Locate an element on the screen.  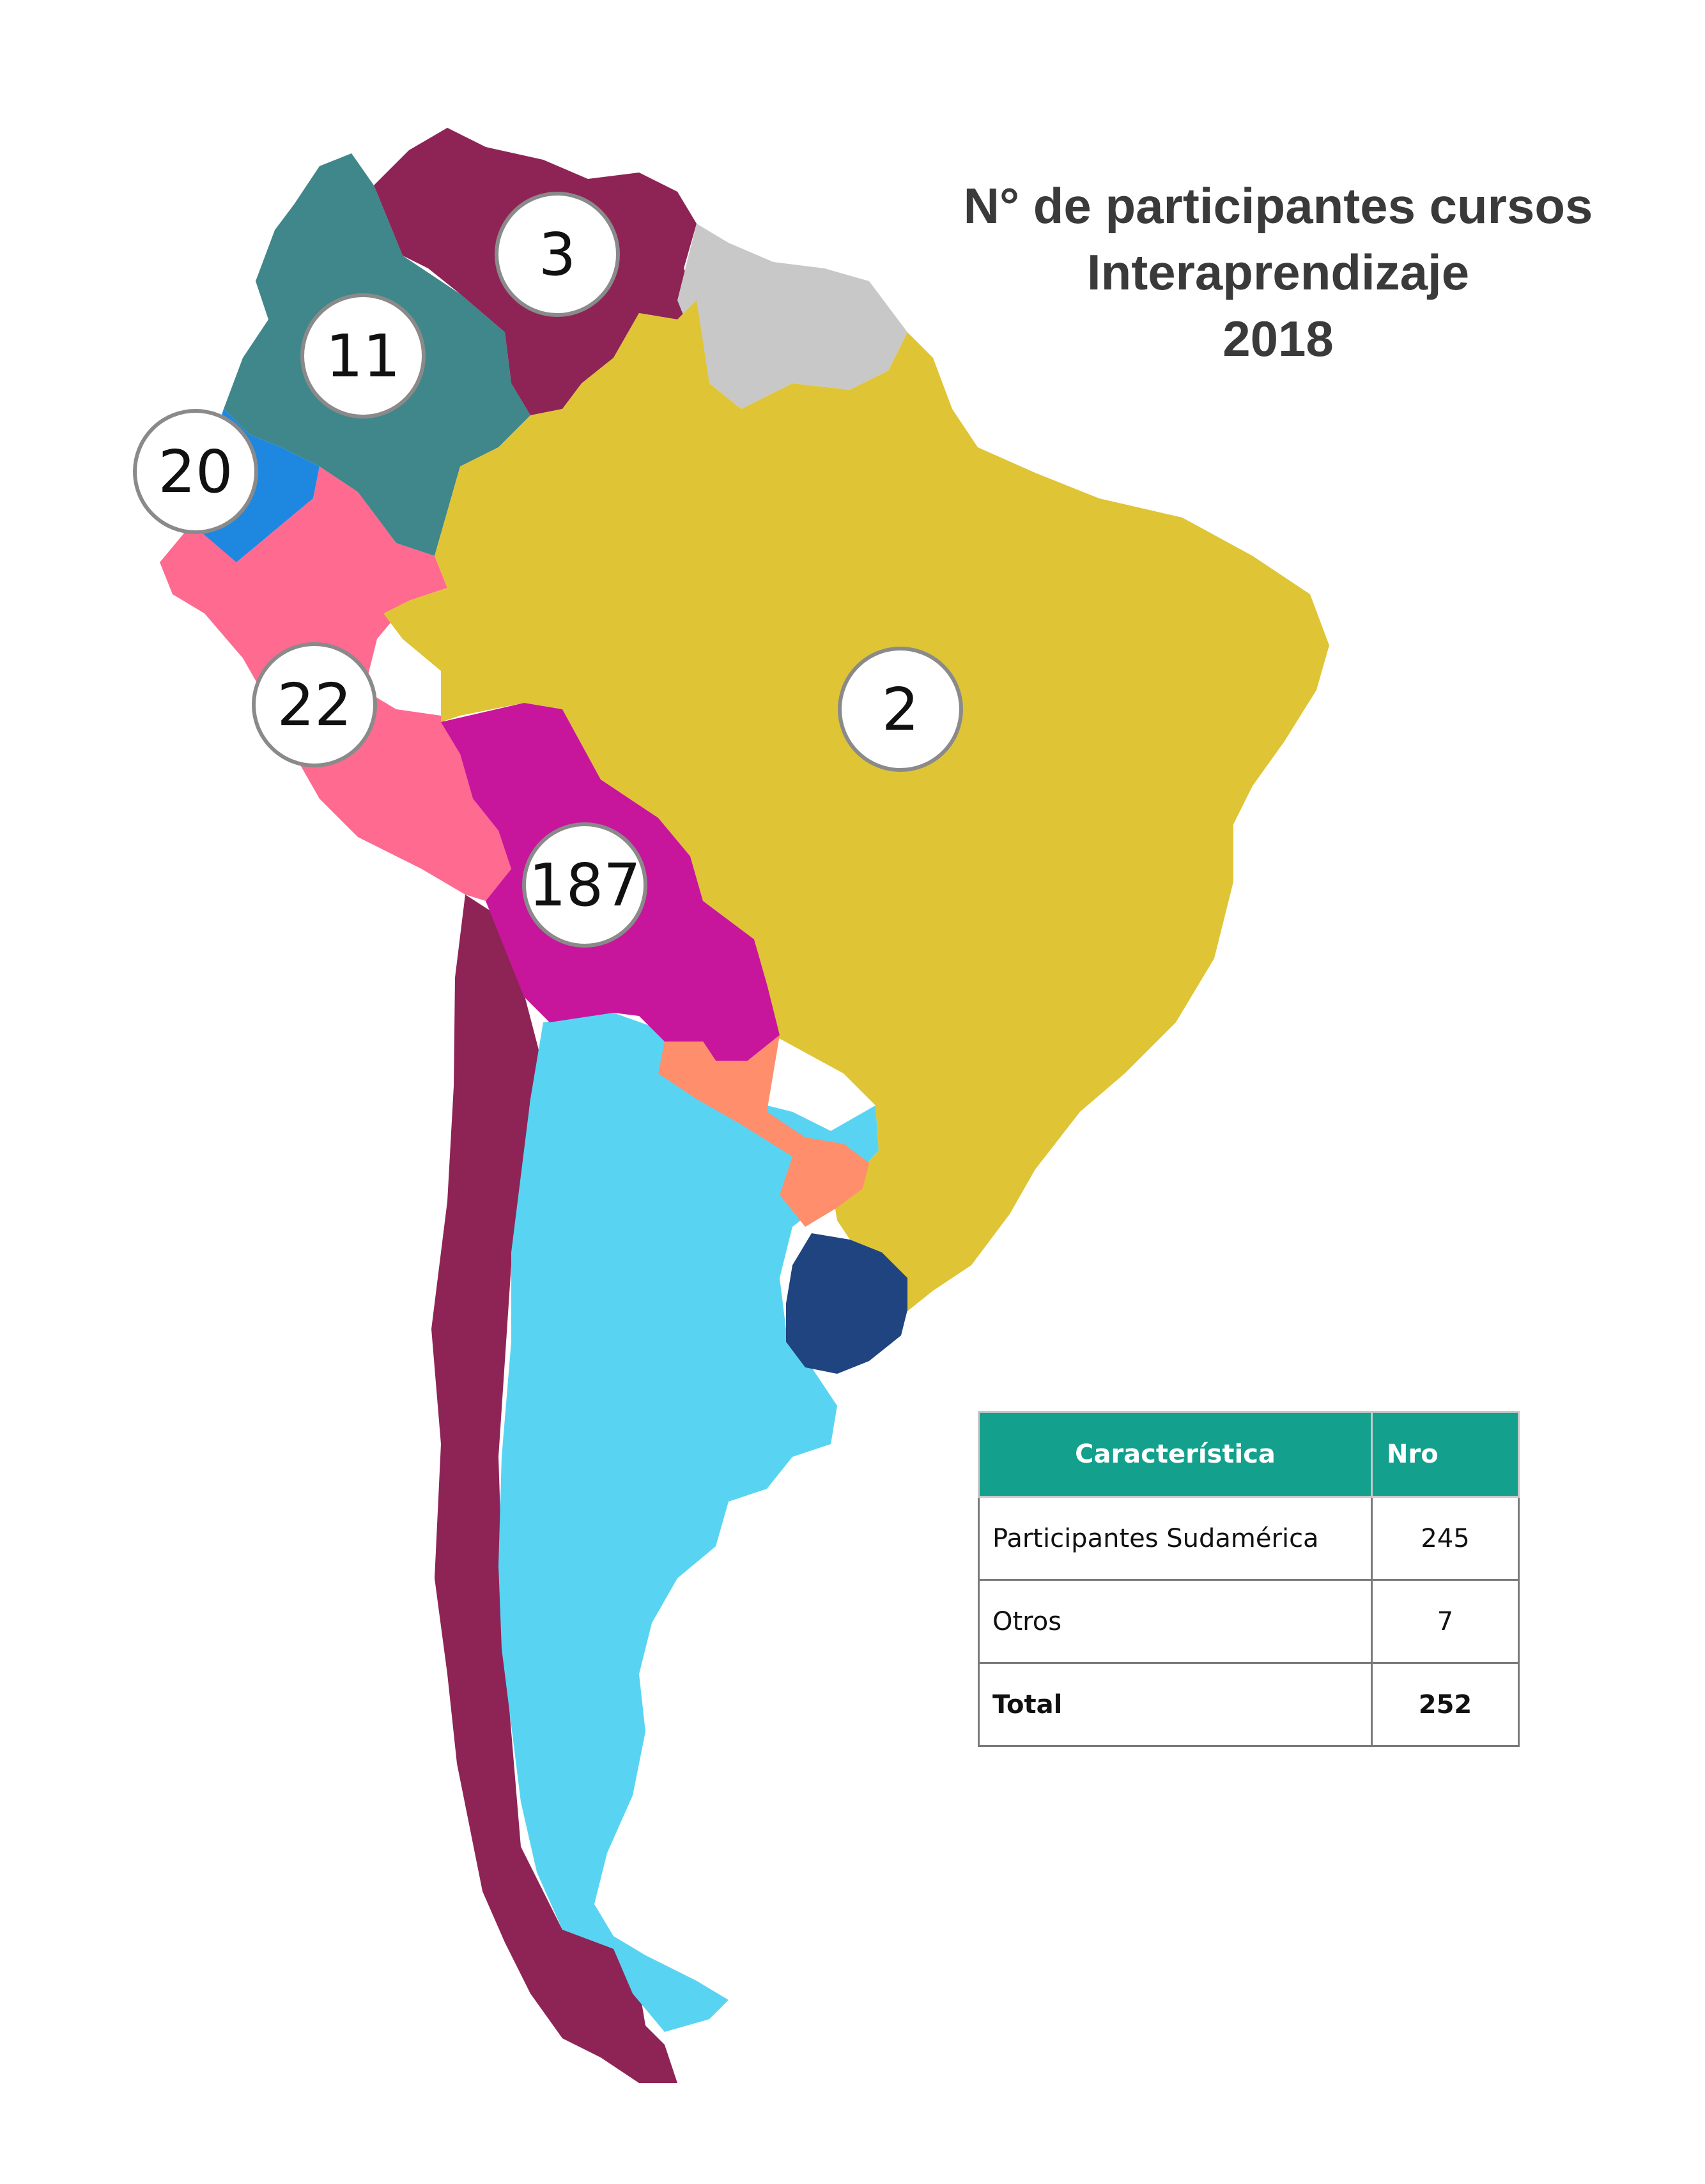
total-label: Total is located at coordinates (1175, 1704).